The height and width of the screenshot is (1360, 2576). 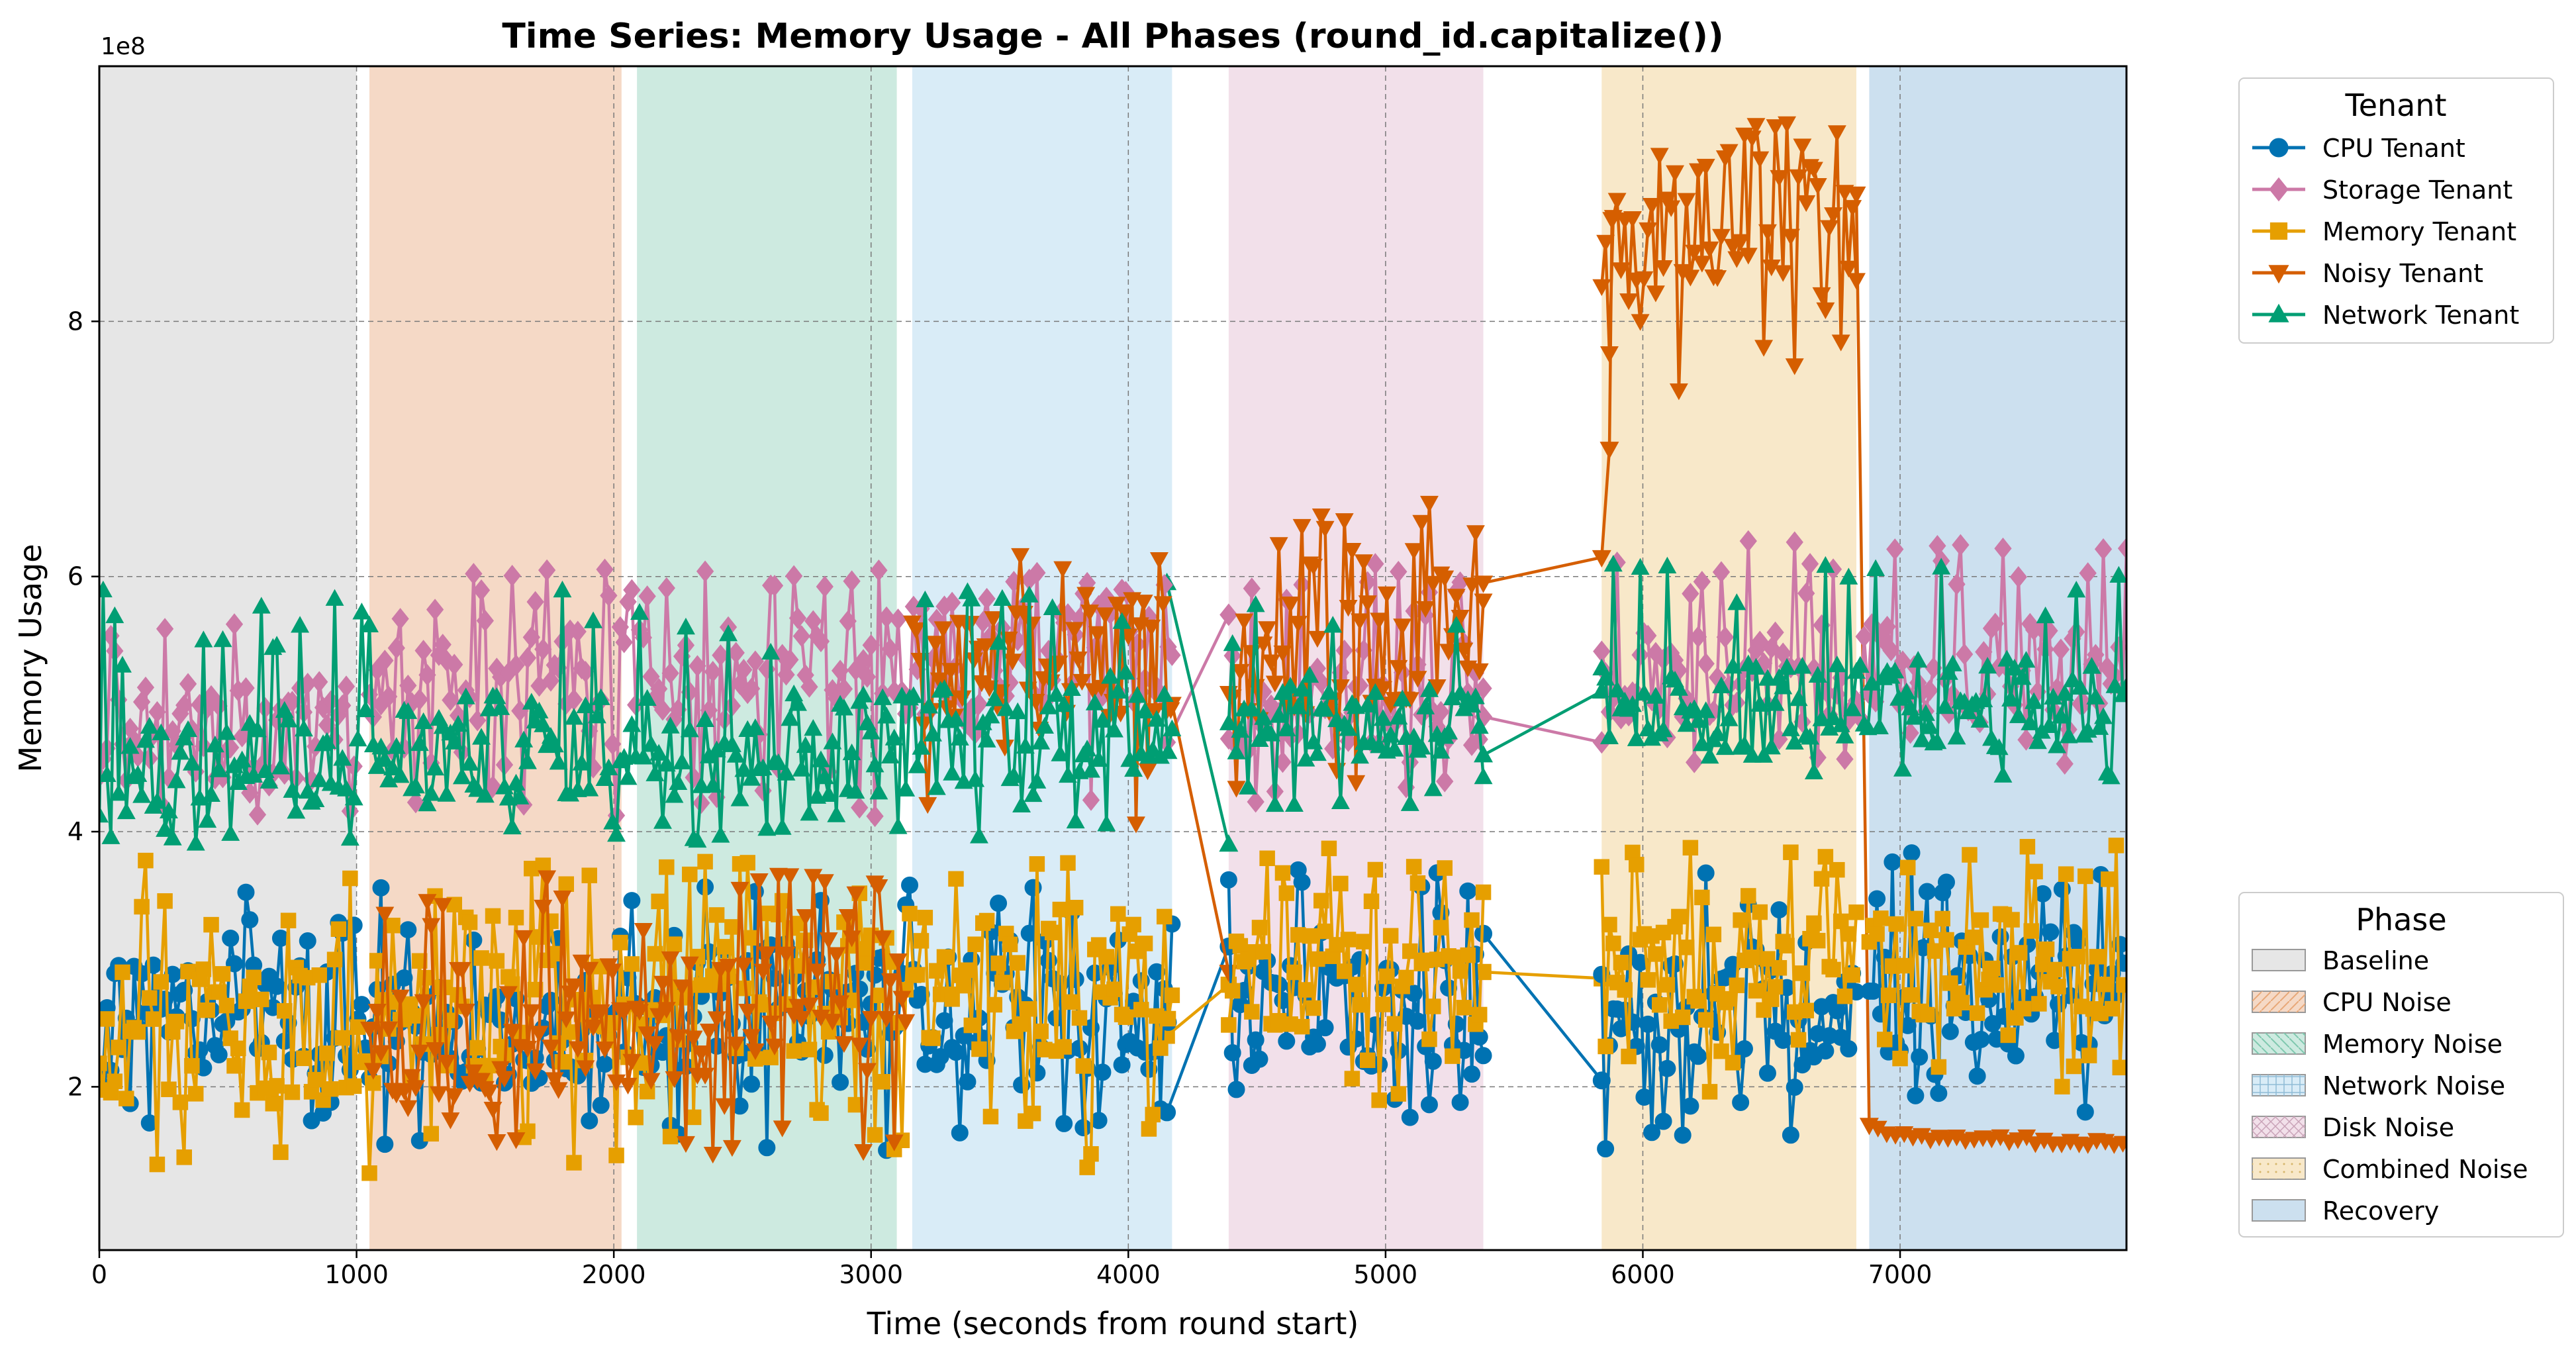 What do you see at coordinates (1542, 975) in the screenshot?
I see `bridge-line-memory-tenant` at bounding box center [1542, 975].